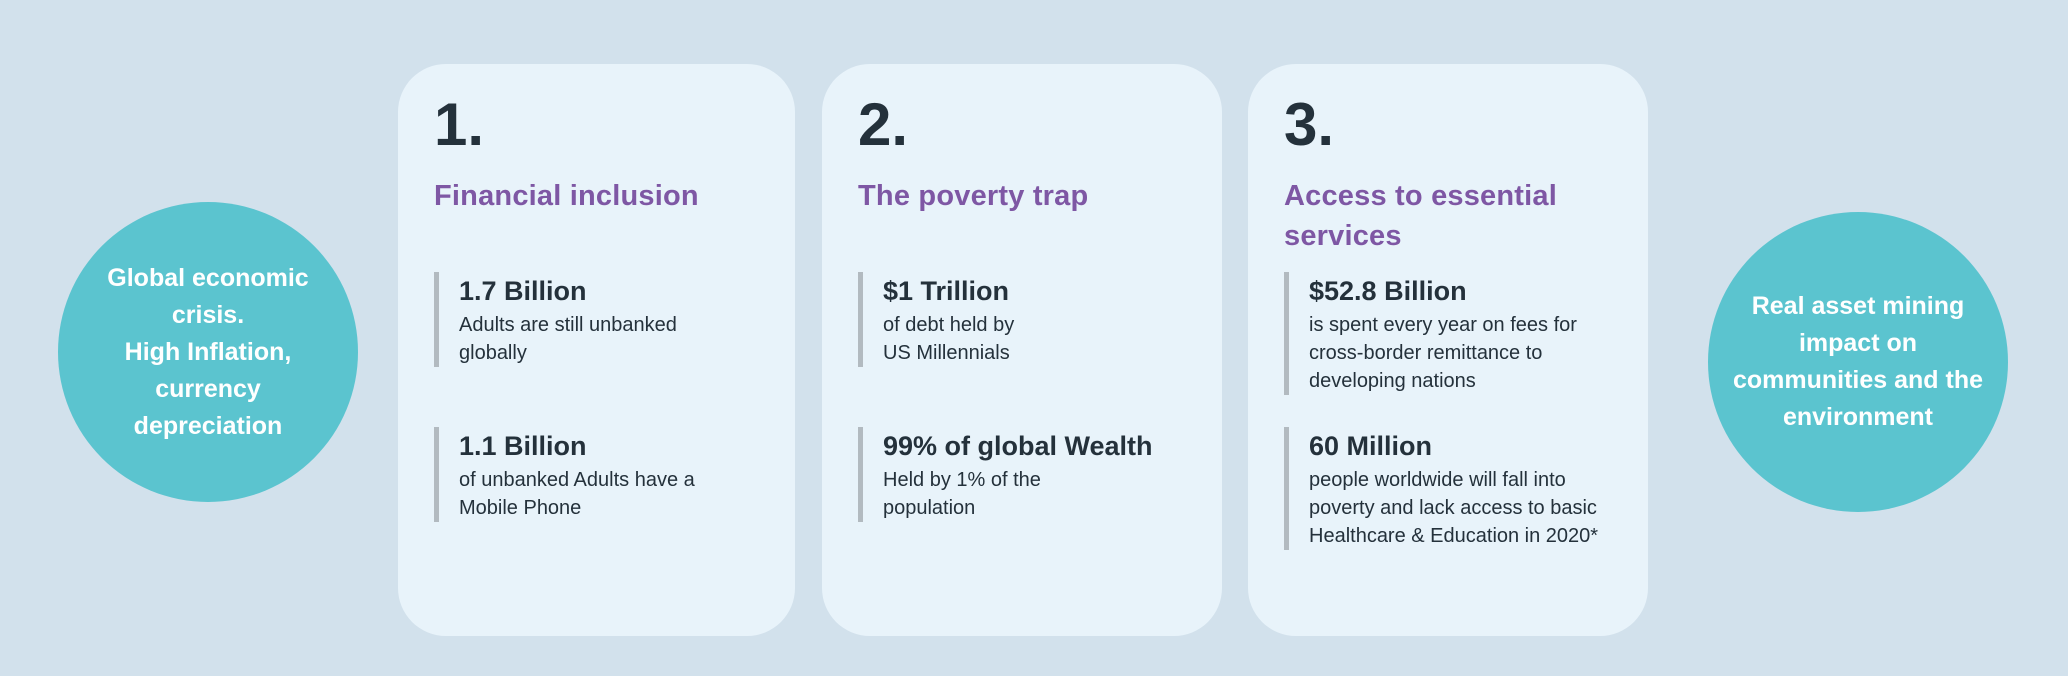  Describe the element at coordinates (1388, 291) in the screenshot. I see `stat-value: $52.8 Billion` at that location.